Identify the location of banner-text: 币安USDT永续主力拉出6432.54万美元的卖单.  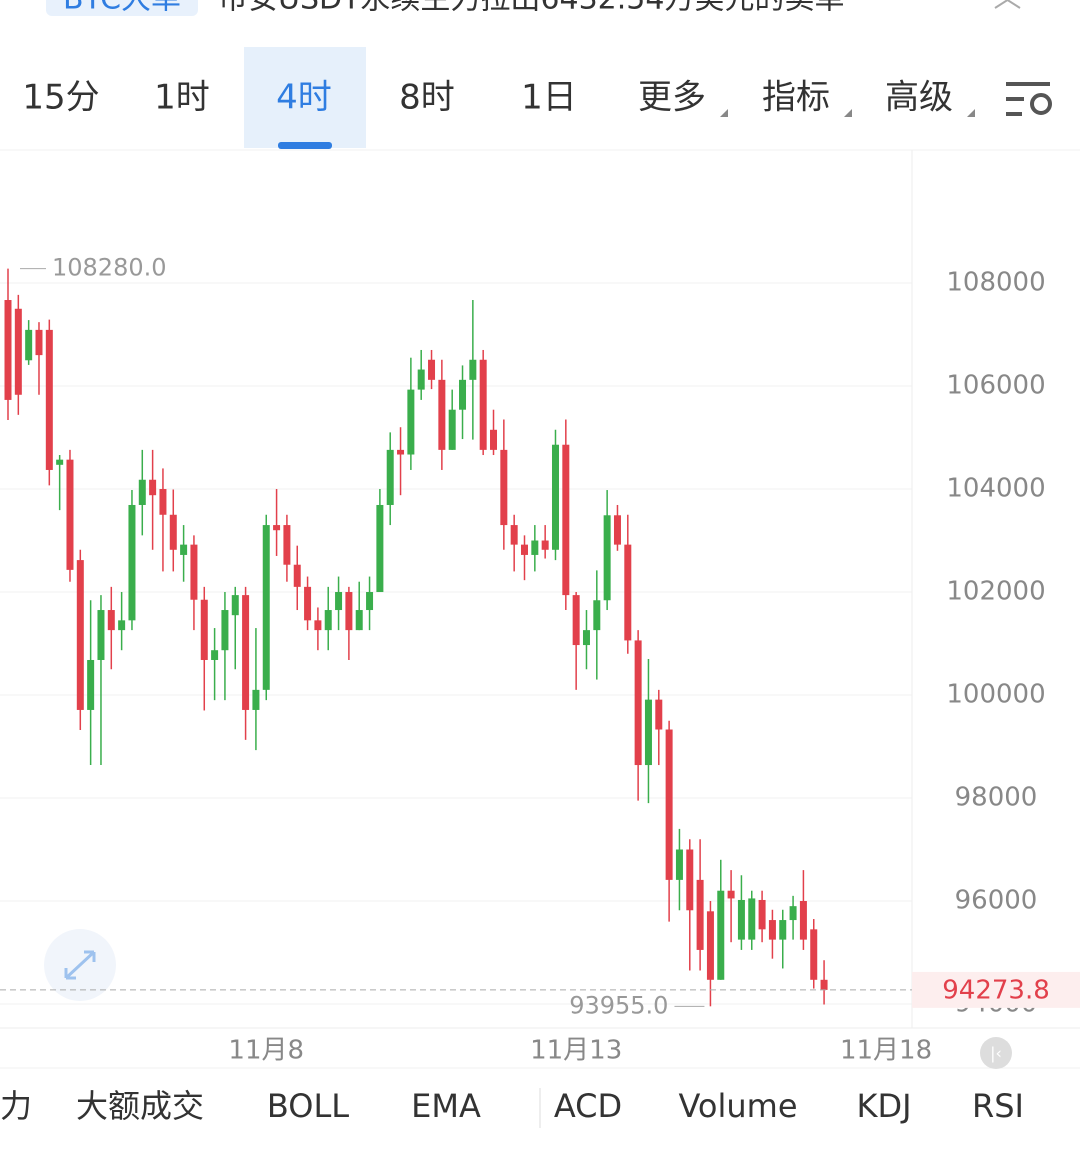
(531, 8).